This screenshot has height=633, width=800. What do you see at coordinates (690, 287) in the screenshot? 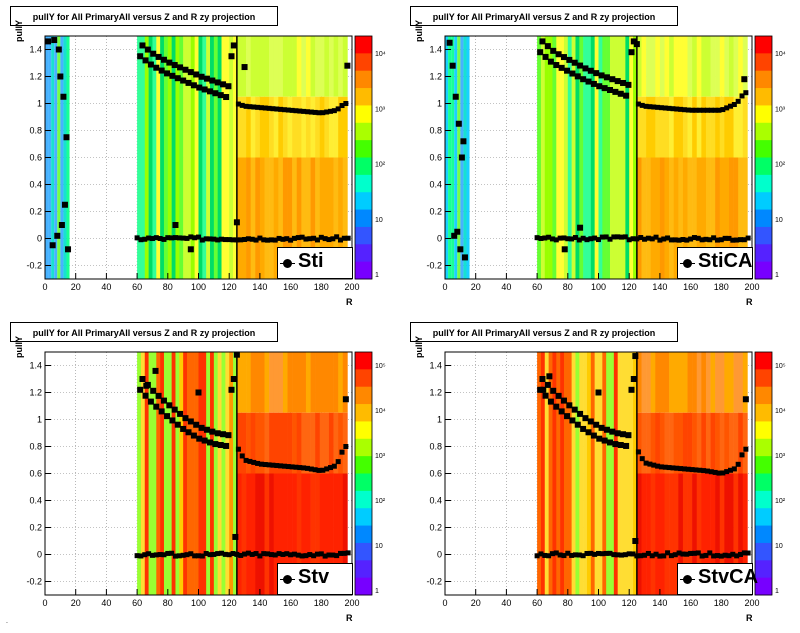
I see `x-tick-label: 160` at bounding box center [690, 287].